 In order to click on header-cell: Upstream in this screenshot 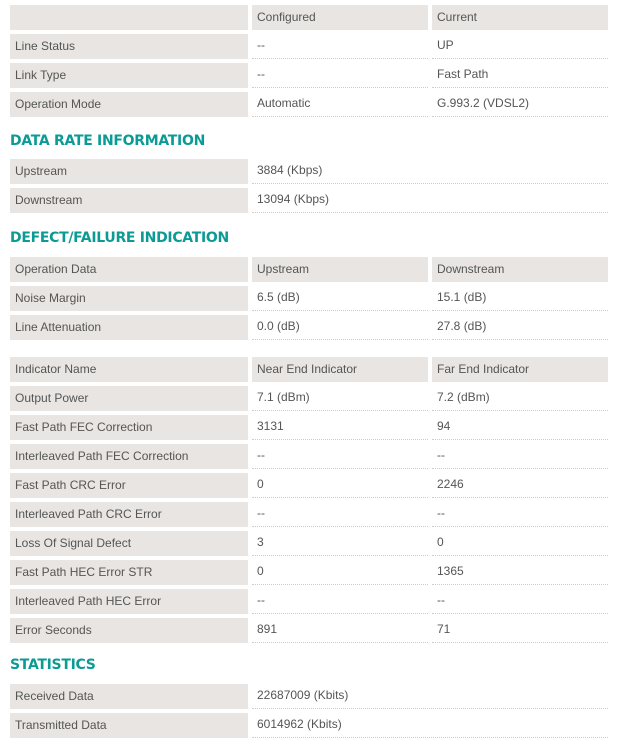, I will do `click(340, 269)`.